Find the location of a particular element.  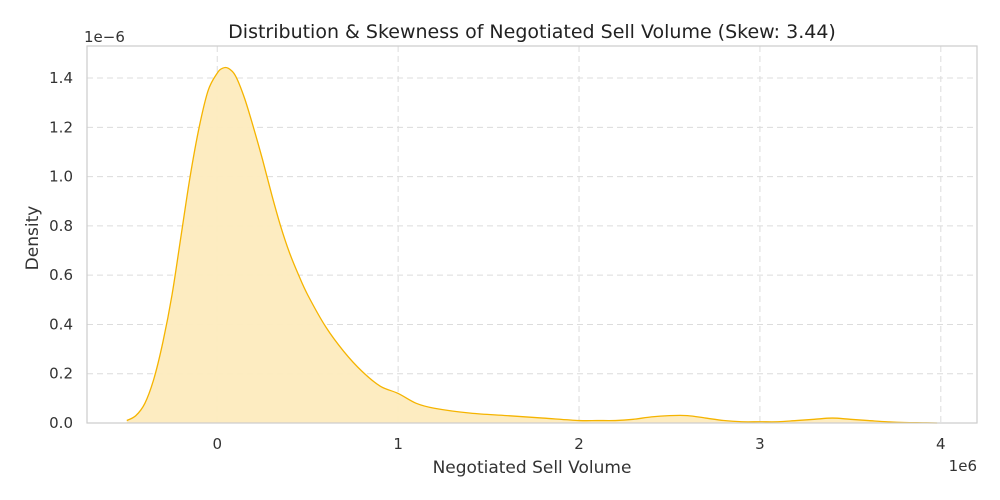

x-axis-label: Negotiated Sell Volume is located at coordinates (532, 468).